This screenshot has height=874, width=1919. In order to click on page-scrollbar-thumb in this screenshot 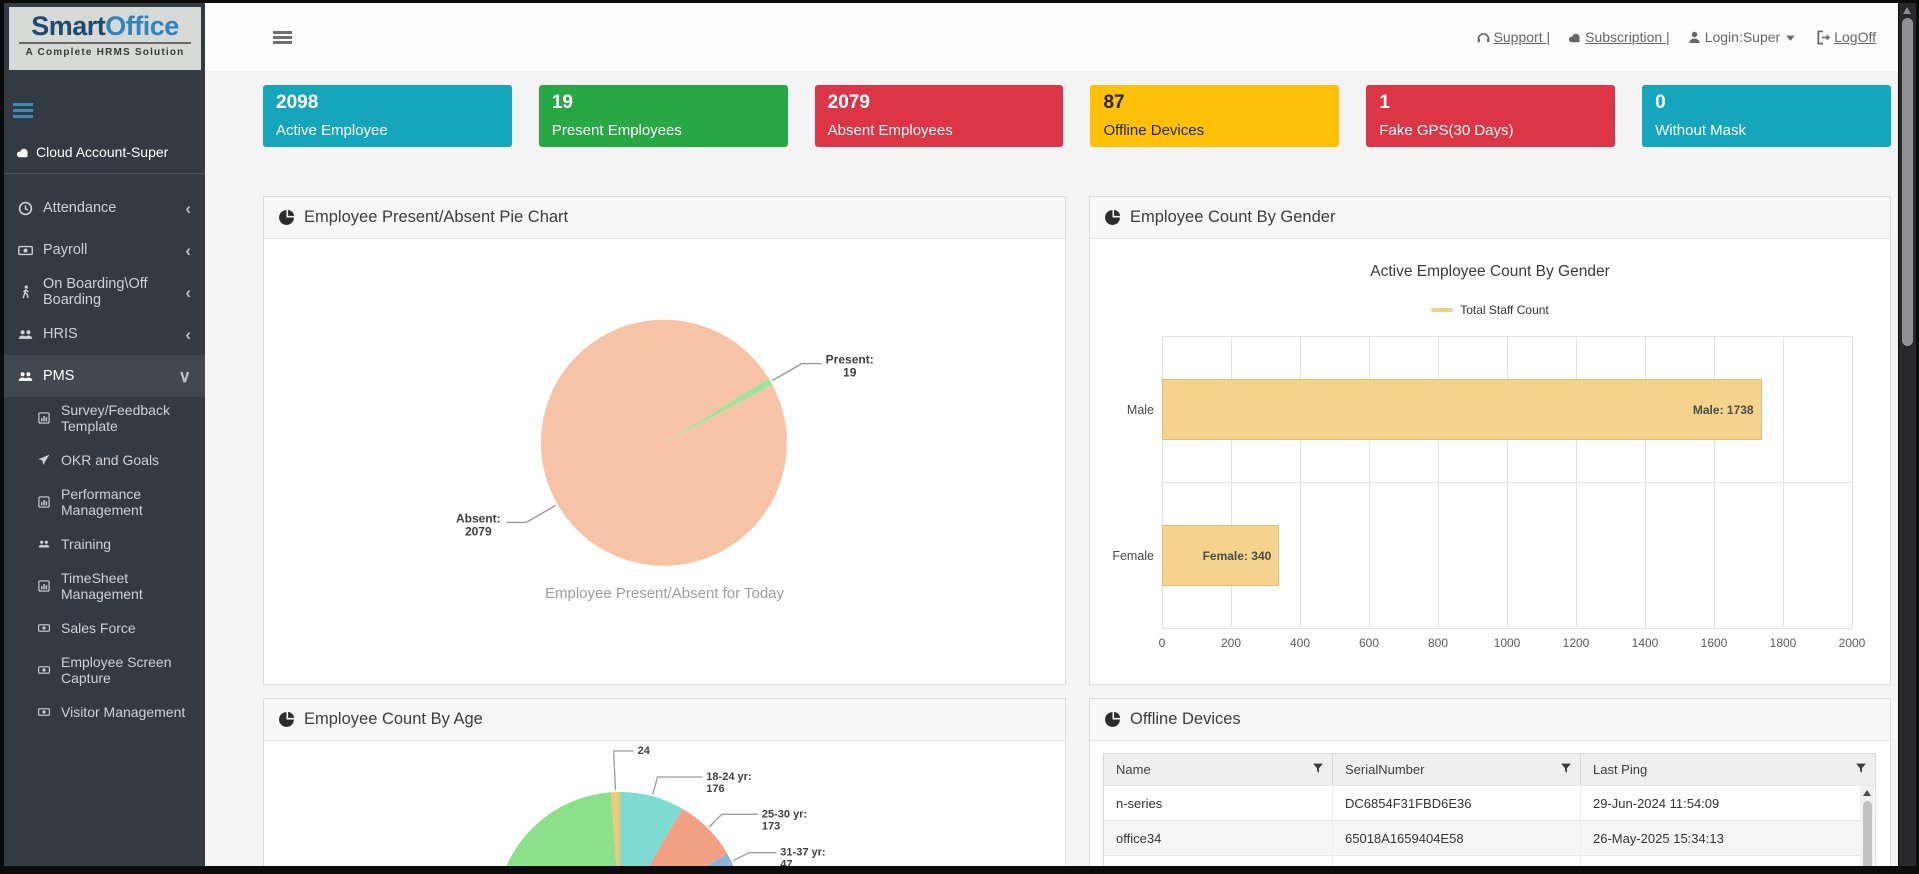, I will do `click(1907, 182)`.